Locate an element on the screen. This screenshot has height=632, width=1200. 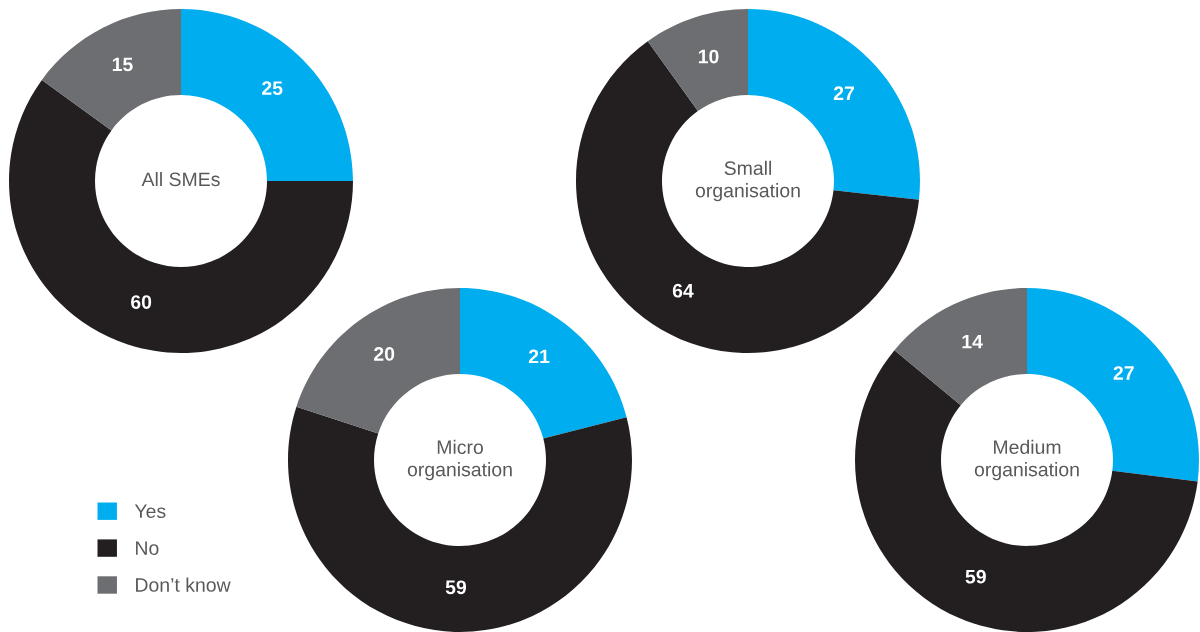
data-label: 60 is located at coordinates (141, 302).